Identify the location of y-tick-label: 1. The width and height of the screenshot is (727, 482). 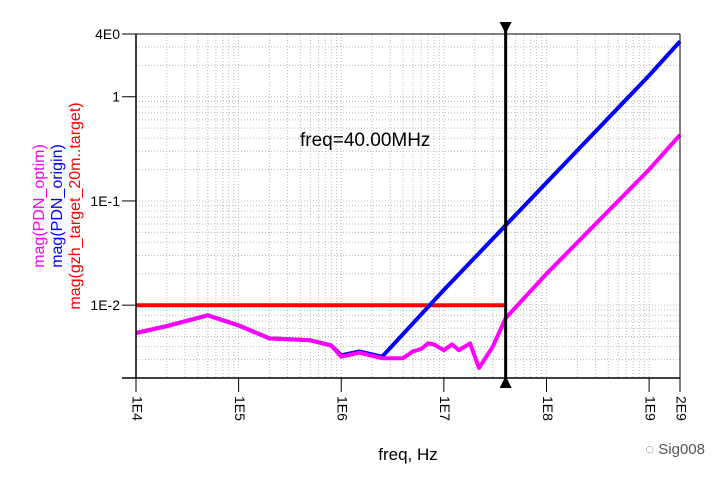
(116, 97).